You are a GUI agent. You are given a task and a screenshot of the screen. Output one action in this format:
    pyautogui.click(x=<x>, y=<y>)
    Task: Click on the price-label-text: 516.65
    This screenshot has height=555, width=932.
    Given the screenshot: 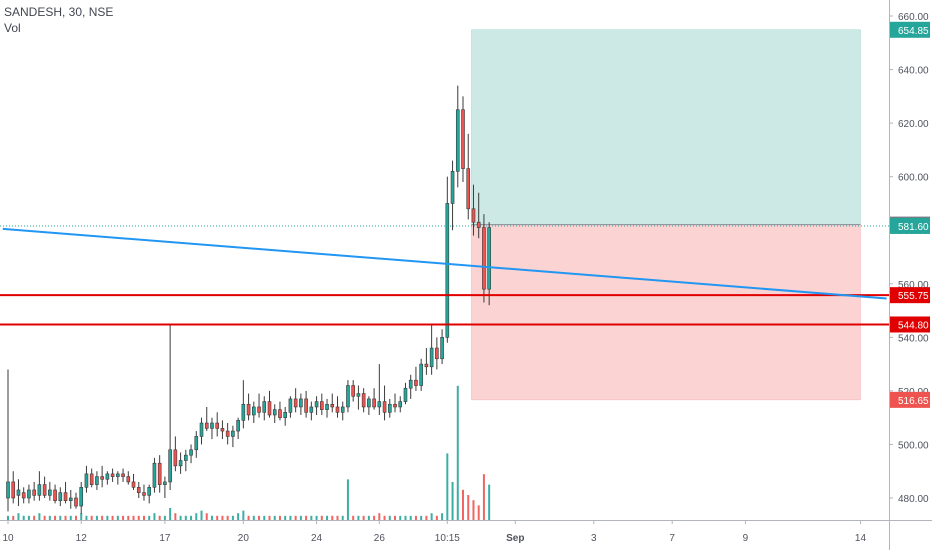 What is the action you would take?
    pyautogui.click(x=913, y=401)
    